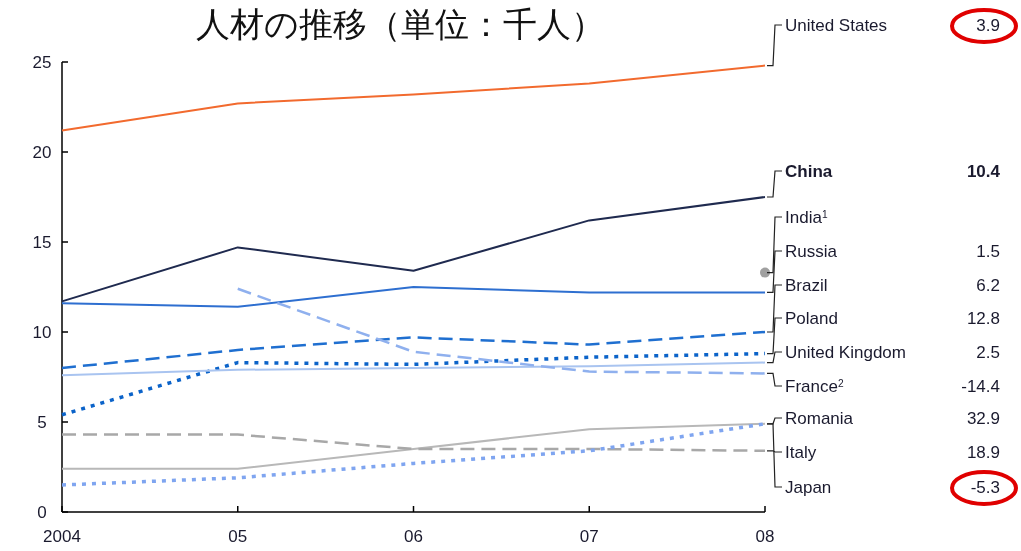  Describe the element at coordinates (980, 386) in the screenshot. I see `text: -14.4` at that location.